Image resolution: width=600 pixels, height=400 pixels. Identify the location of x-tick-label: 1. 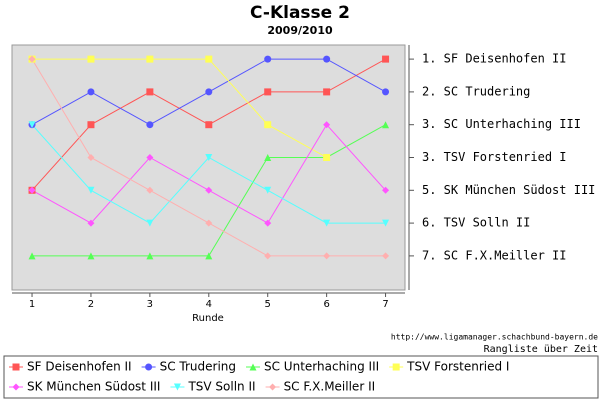
(32, 304).